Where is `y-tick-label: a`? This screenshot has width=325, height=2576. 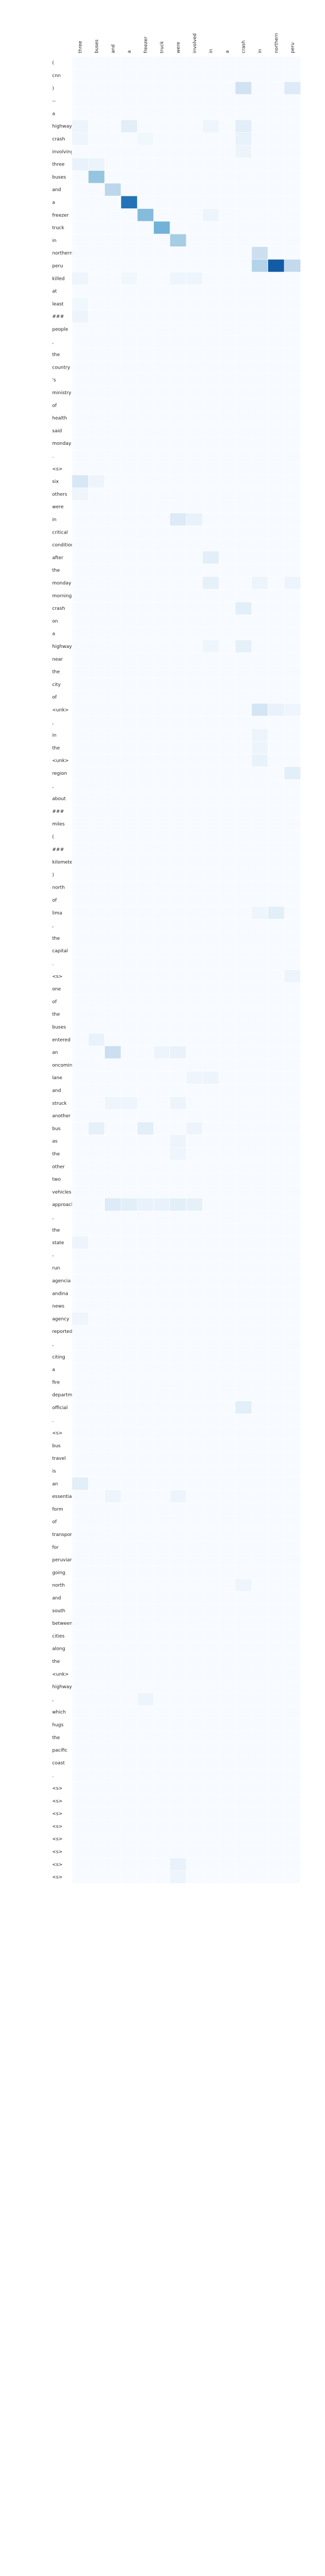
y-tick-label: a is located at coordinates (53, 1370).